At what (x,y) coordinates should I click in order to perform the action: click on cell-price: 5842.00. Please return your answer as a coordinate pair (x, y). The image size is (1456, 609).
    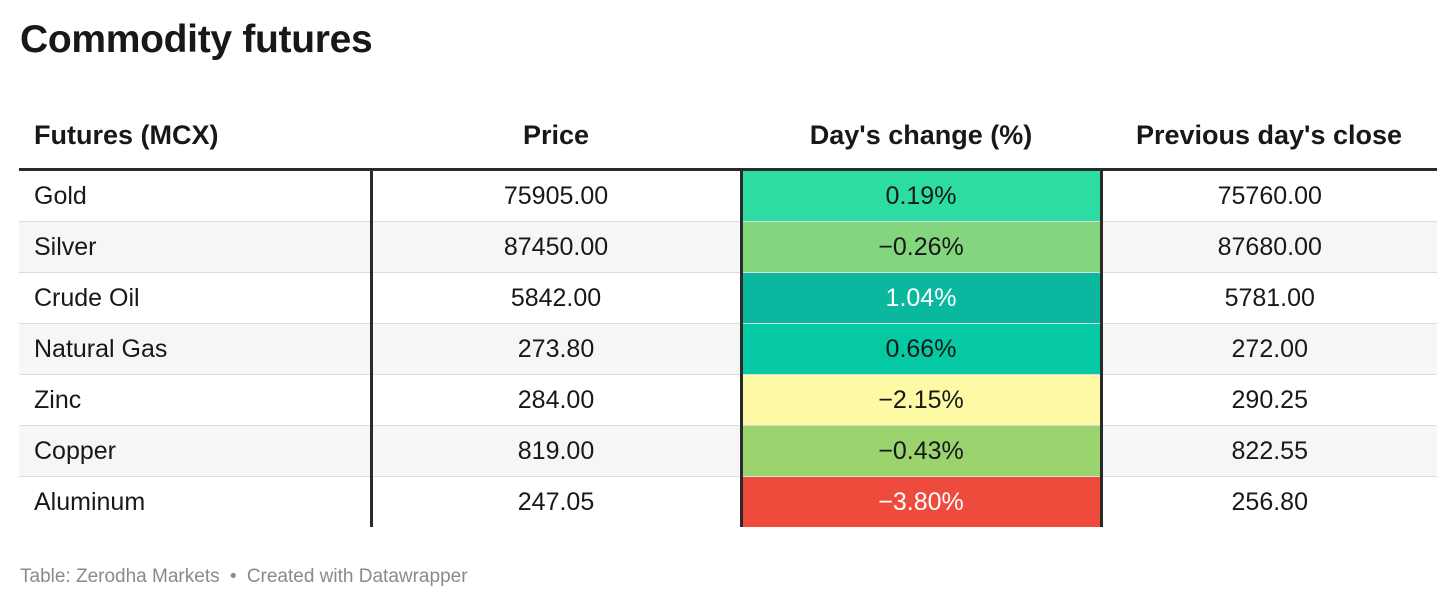
    Looking at the image, I should click on (556, 298).